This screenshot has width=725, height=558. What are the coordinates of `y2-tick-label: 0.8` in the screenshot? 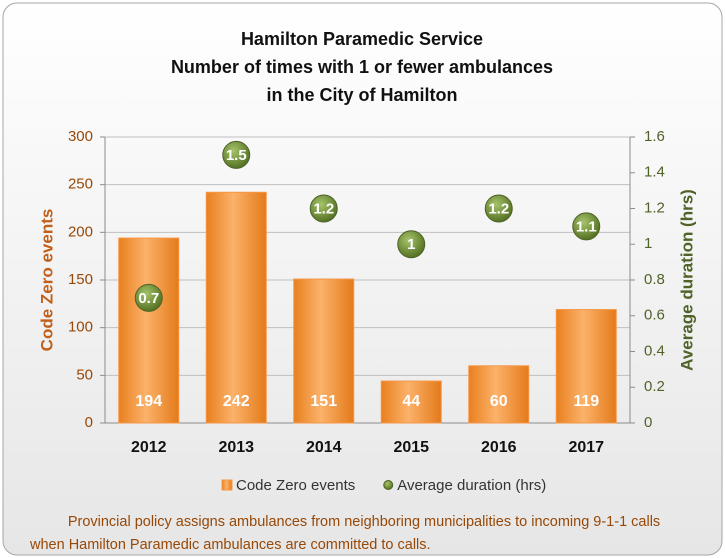 It's located at (654, 279).